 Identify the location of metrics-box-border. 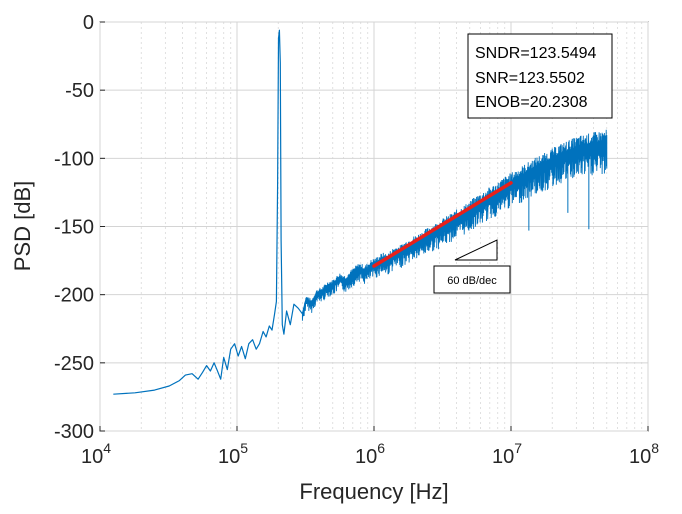
(540, 76).